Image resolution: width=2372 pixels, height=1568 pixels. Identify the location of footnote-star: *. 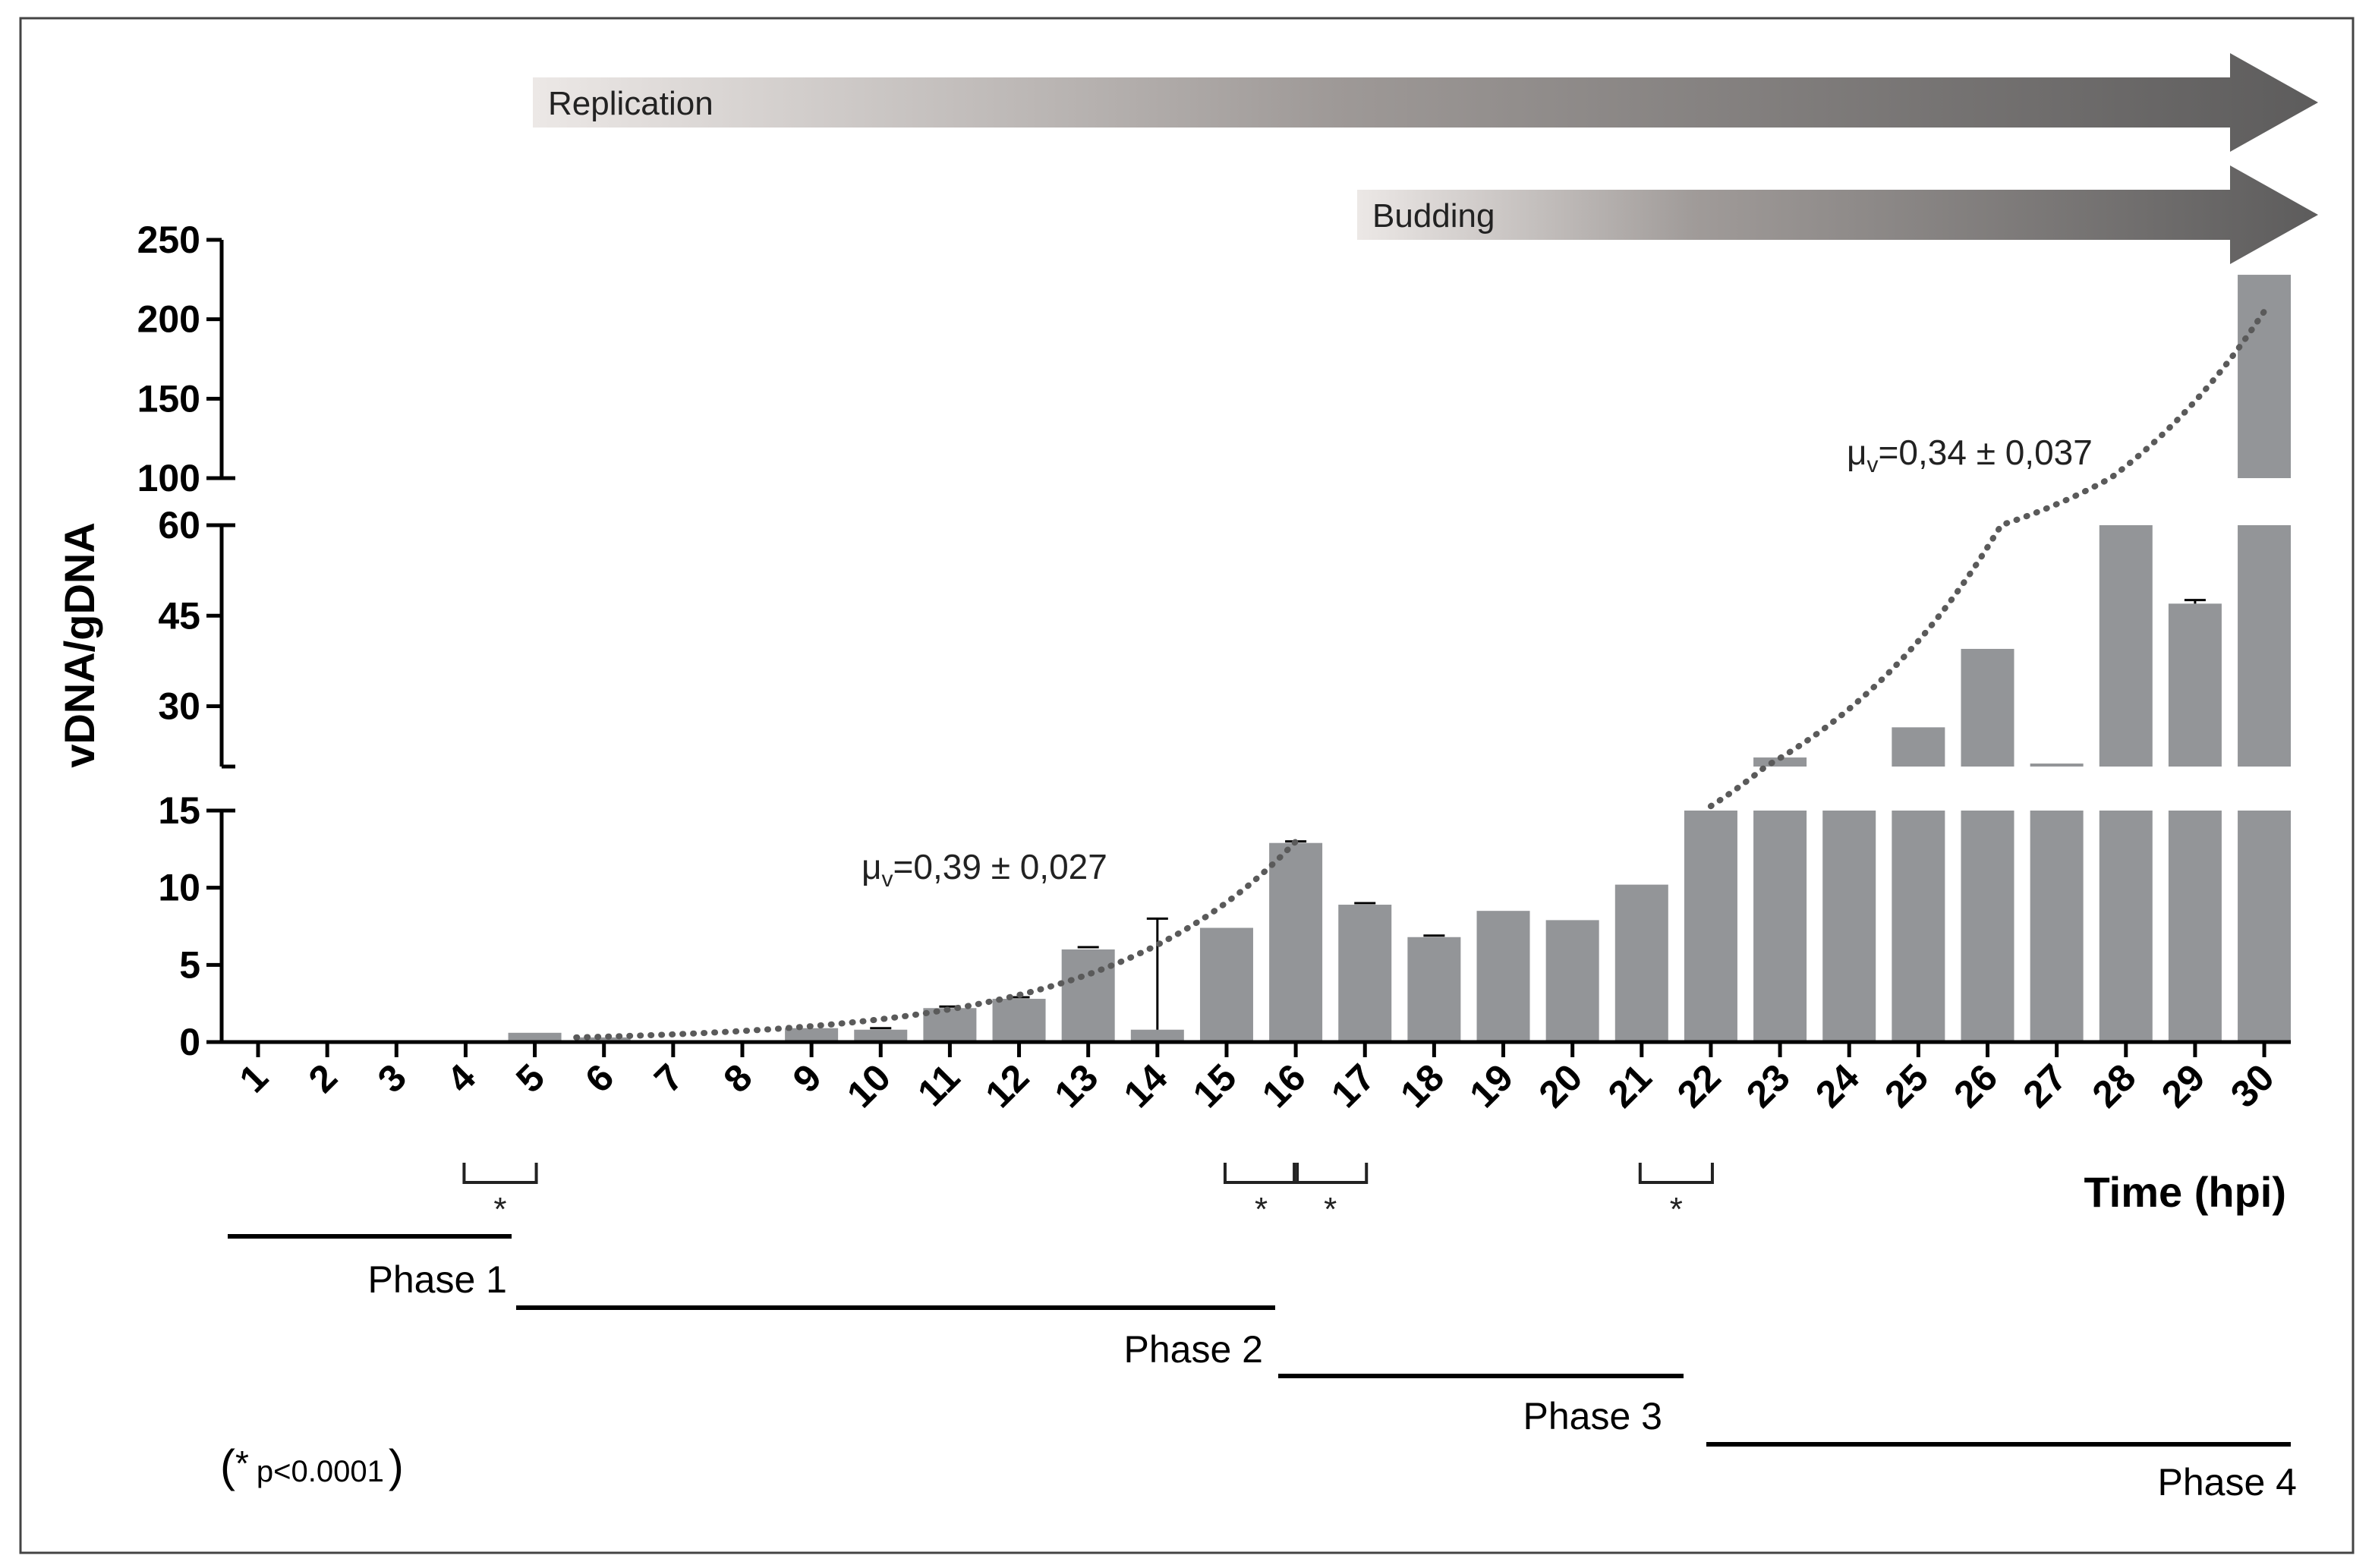
(242, 1463).